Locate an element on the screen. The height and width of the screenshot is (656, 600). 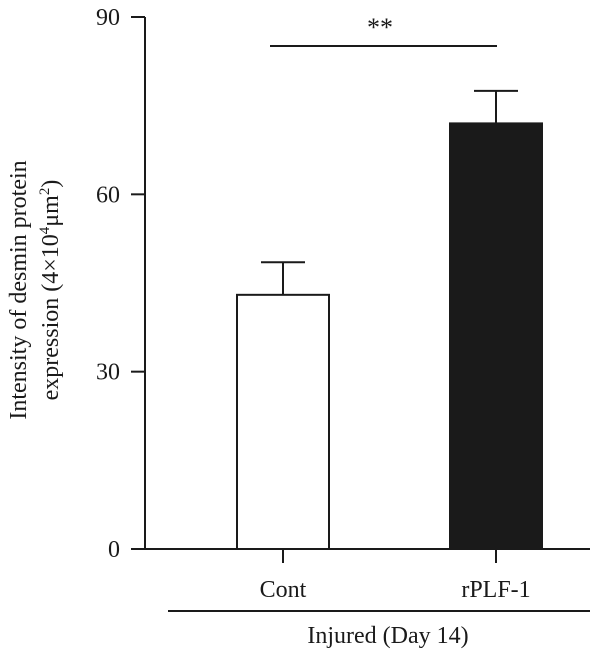
y-axis-label-sup1: 4 is located at coordinates (45, 230).